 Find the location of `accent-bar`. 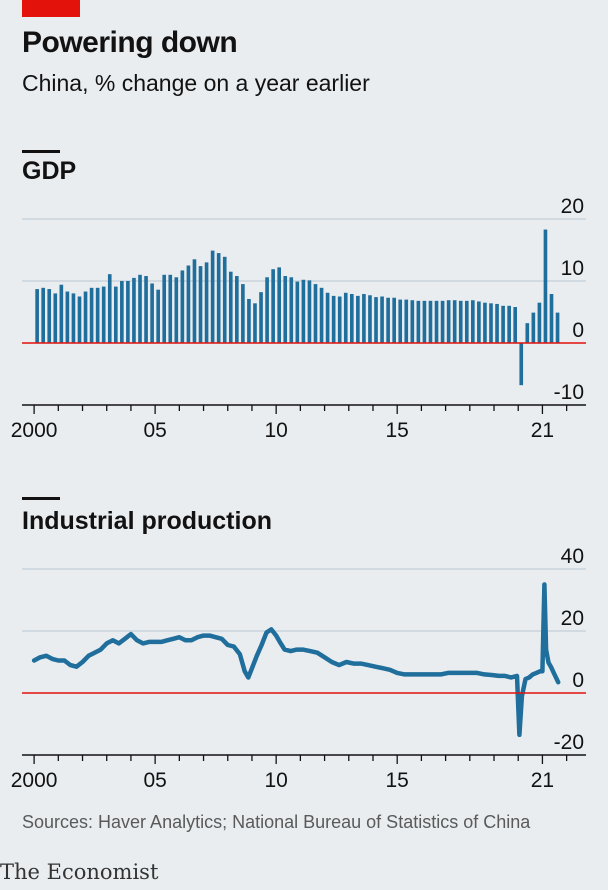

accent-bar is located at coordinates (51, 8).